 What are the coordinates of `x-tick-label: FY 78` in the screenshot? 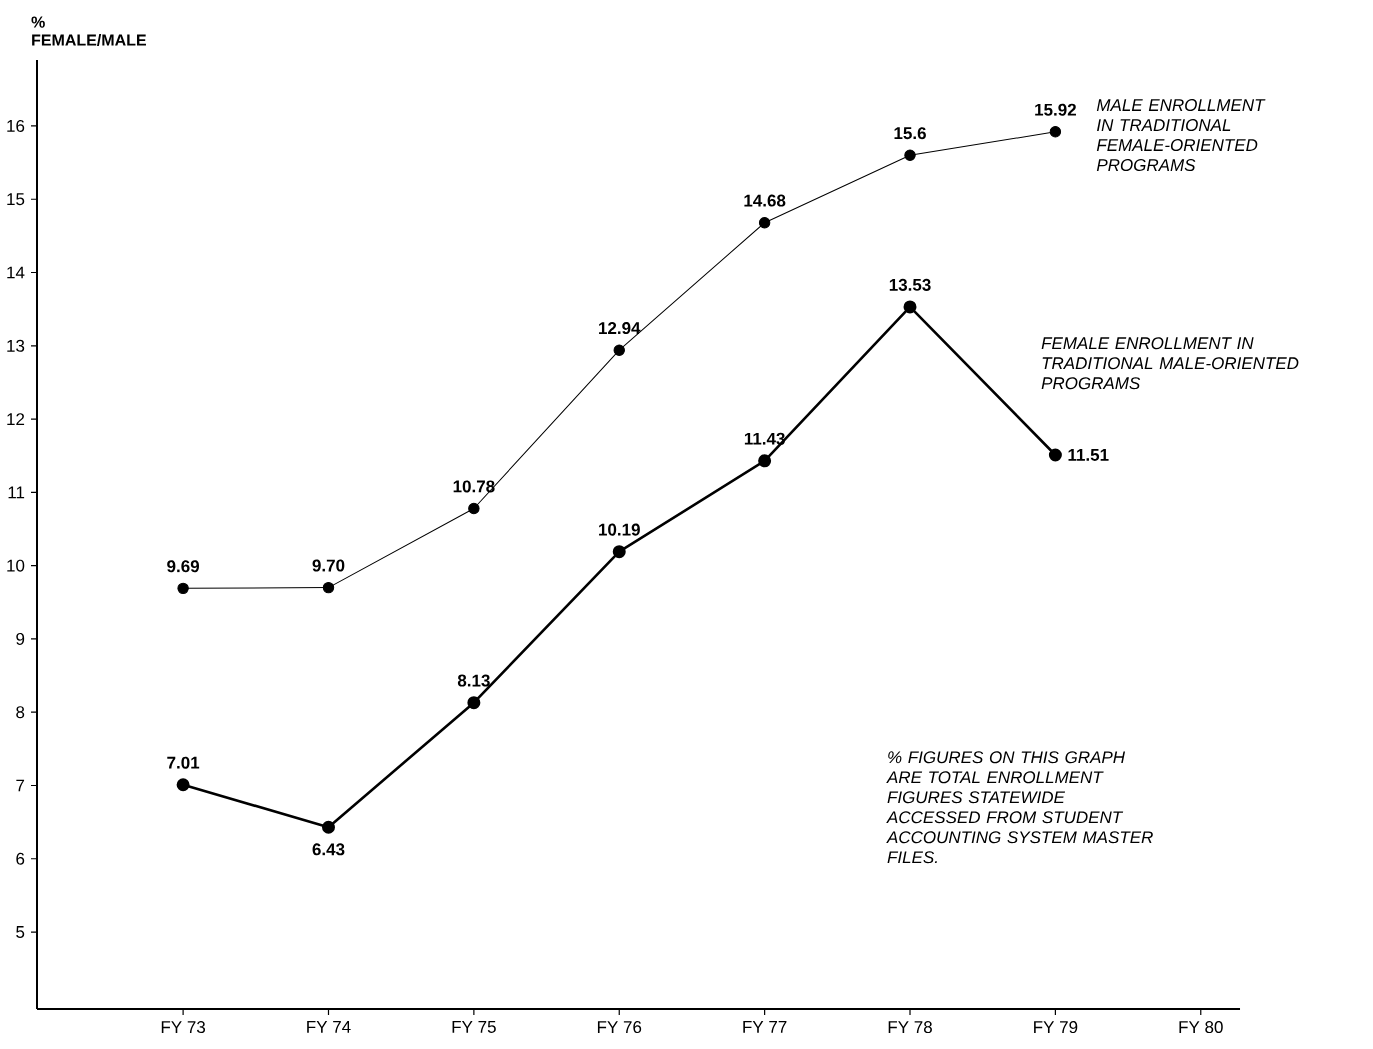 It's located at (910, 1027).